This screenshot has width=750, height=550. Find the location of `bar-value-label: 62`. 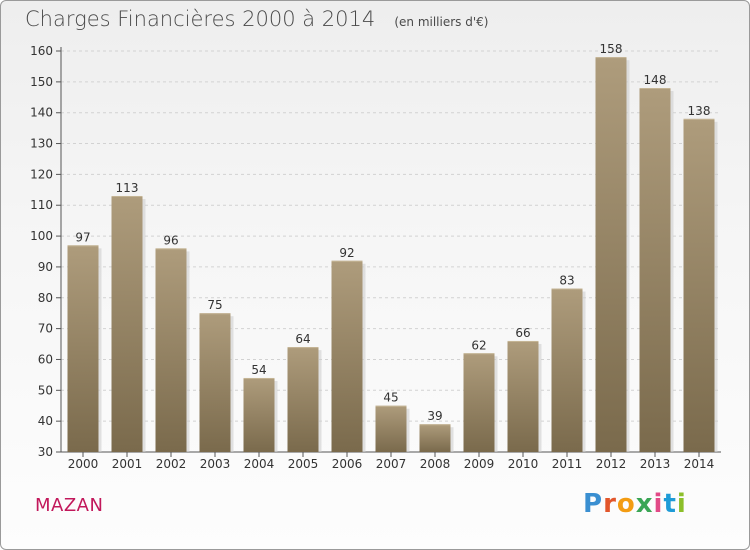

bar-value-label: 62 is located at coordinates (478, 345).